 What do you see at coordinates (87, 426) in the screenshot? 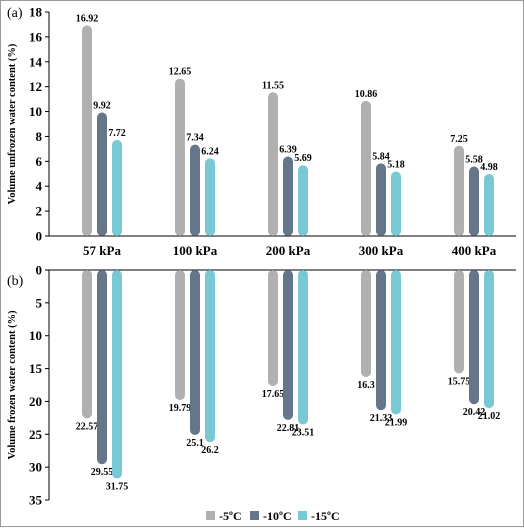
I see `data-label: 22.57` at bounding box center [87, 426].